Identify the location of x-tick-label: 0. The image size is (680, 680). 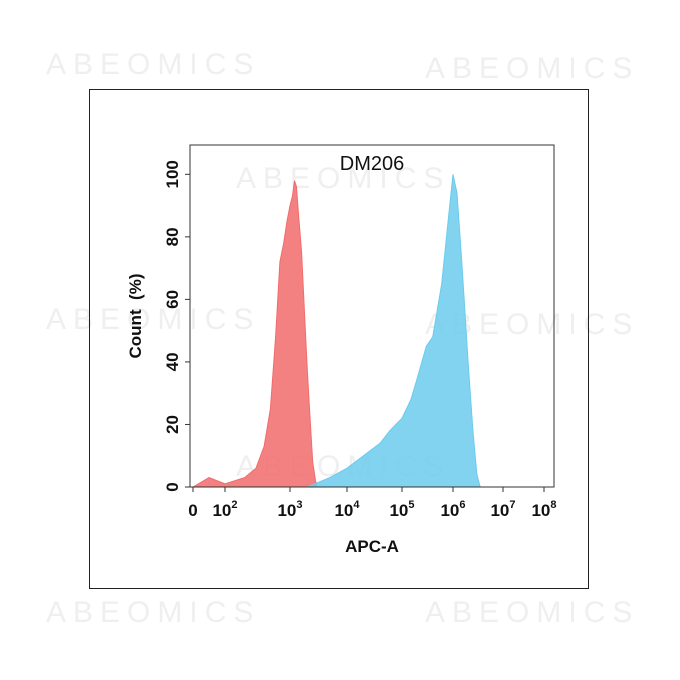
(192, 510).